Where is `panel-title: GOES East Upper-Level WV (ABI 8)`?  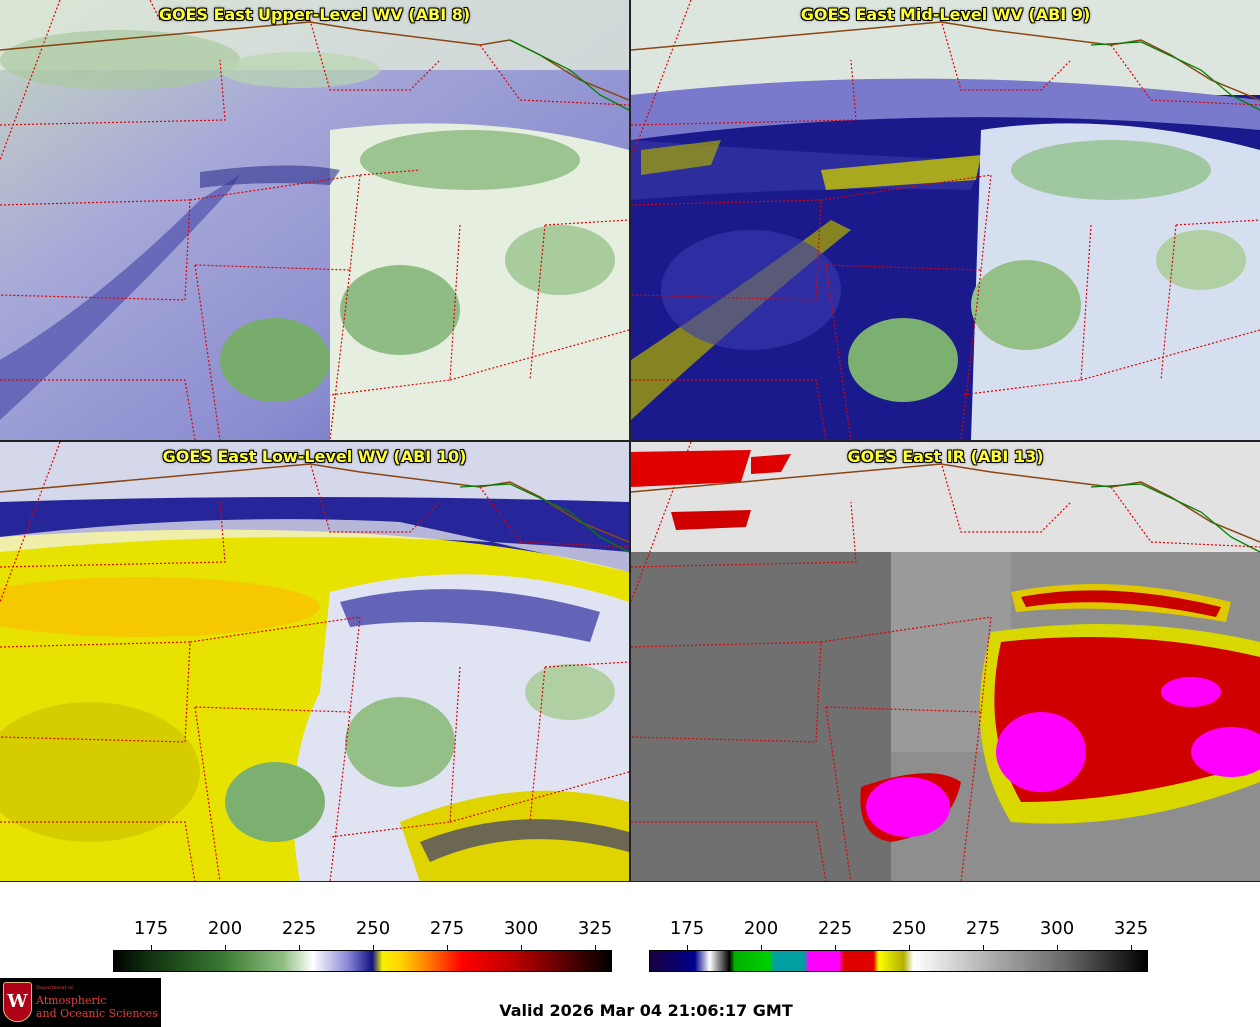 panel-title: GOES East Upper-Level WV (ABI 8) is located at coordinates (314, 14).